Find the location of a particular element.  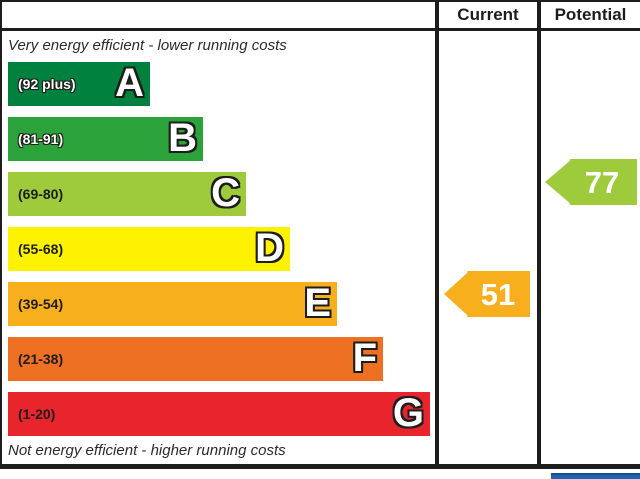

band-e-range: (39-54) is located at coordinates (41, 304).